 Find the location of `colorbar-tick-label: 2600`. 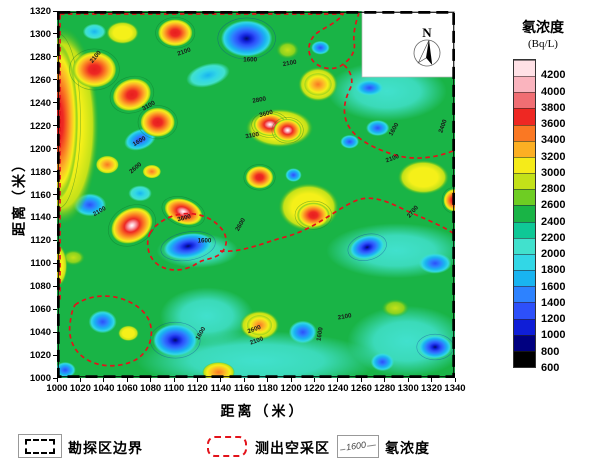

colorbar-tick-label: 2600 is located at coordinates (553, 205).